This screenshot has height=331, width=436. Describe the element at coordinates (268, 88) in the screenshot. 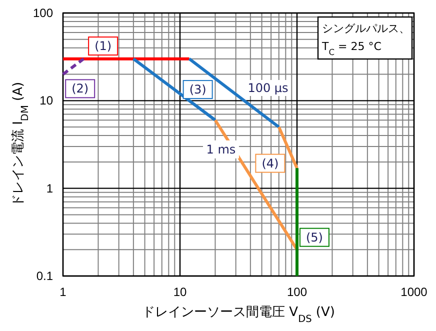

I see `annotation: 100 µs` at that location.